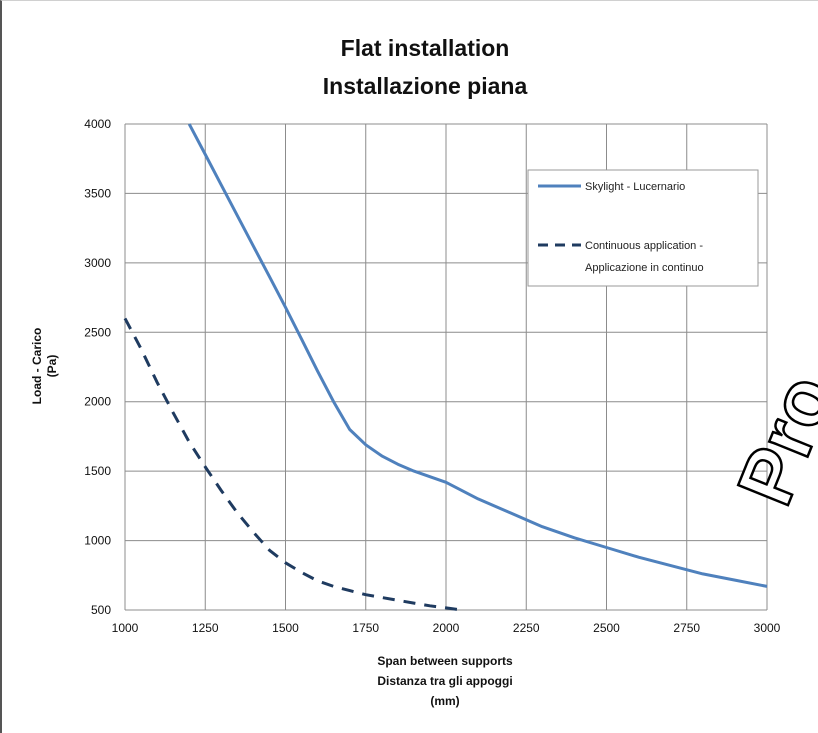 The width and height of the screenshot is (818, 733). I want to click on legend-label-continuous-line-2: Applicazione in continuo, so click(644, 268).